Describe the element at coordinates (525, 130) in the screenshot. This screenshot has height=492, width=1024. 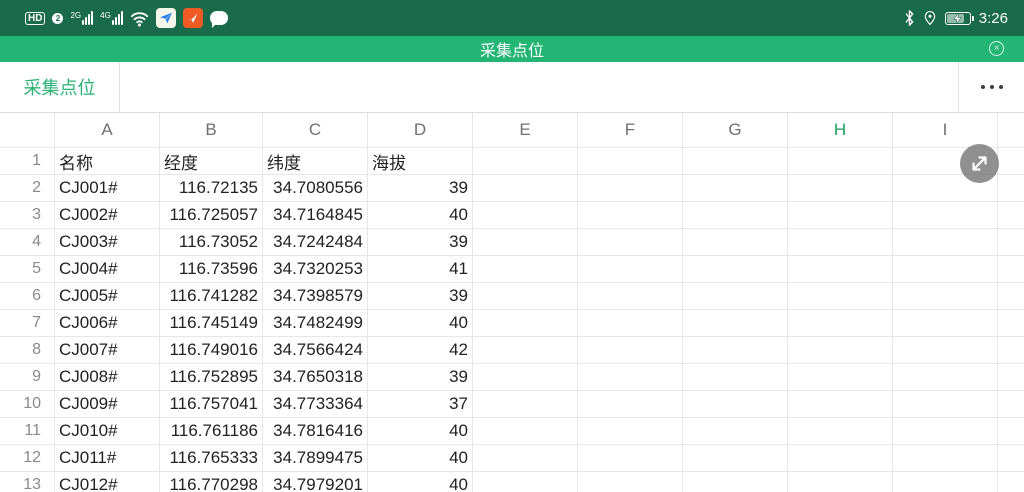
I see `column-header-E: E` at that location.